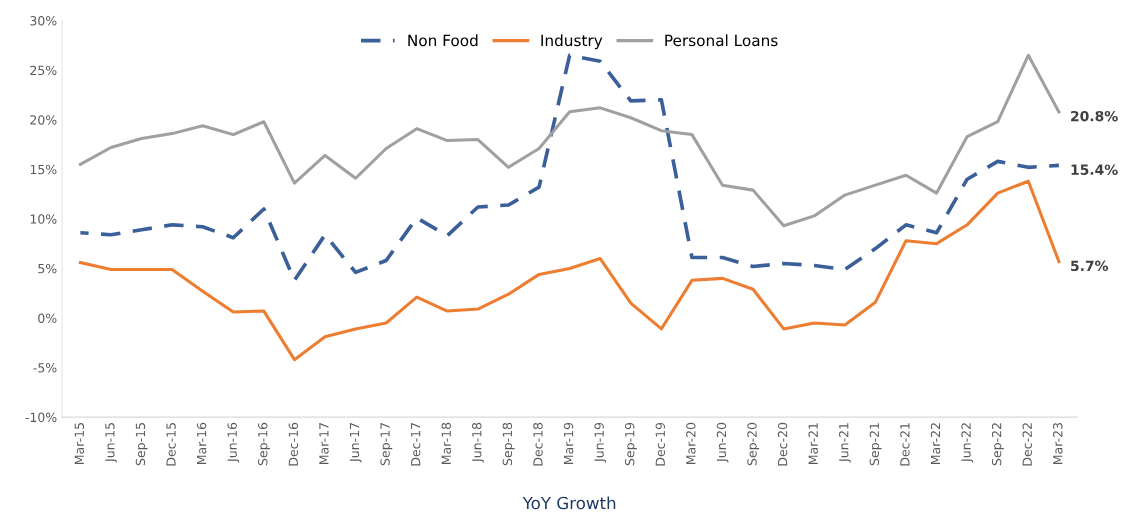 The height and width of the screenshot is (515, 1128). I want to click on x-tick-label: Dec-18, so click(538, 444).